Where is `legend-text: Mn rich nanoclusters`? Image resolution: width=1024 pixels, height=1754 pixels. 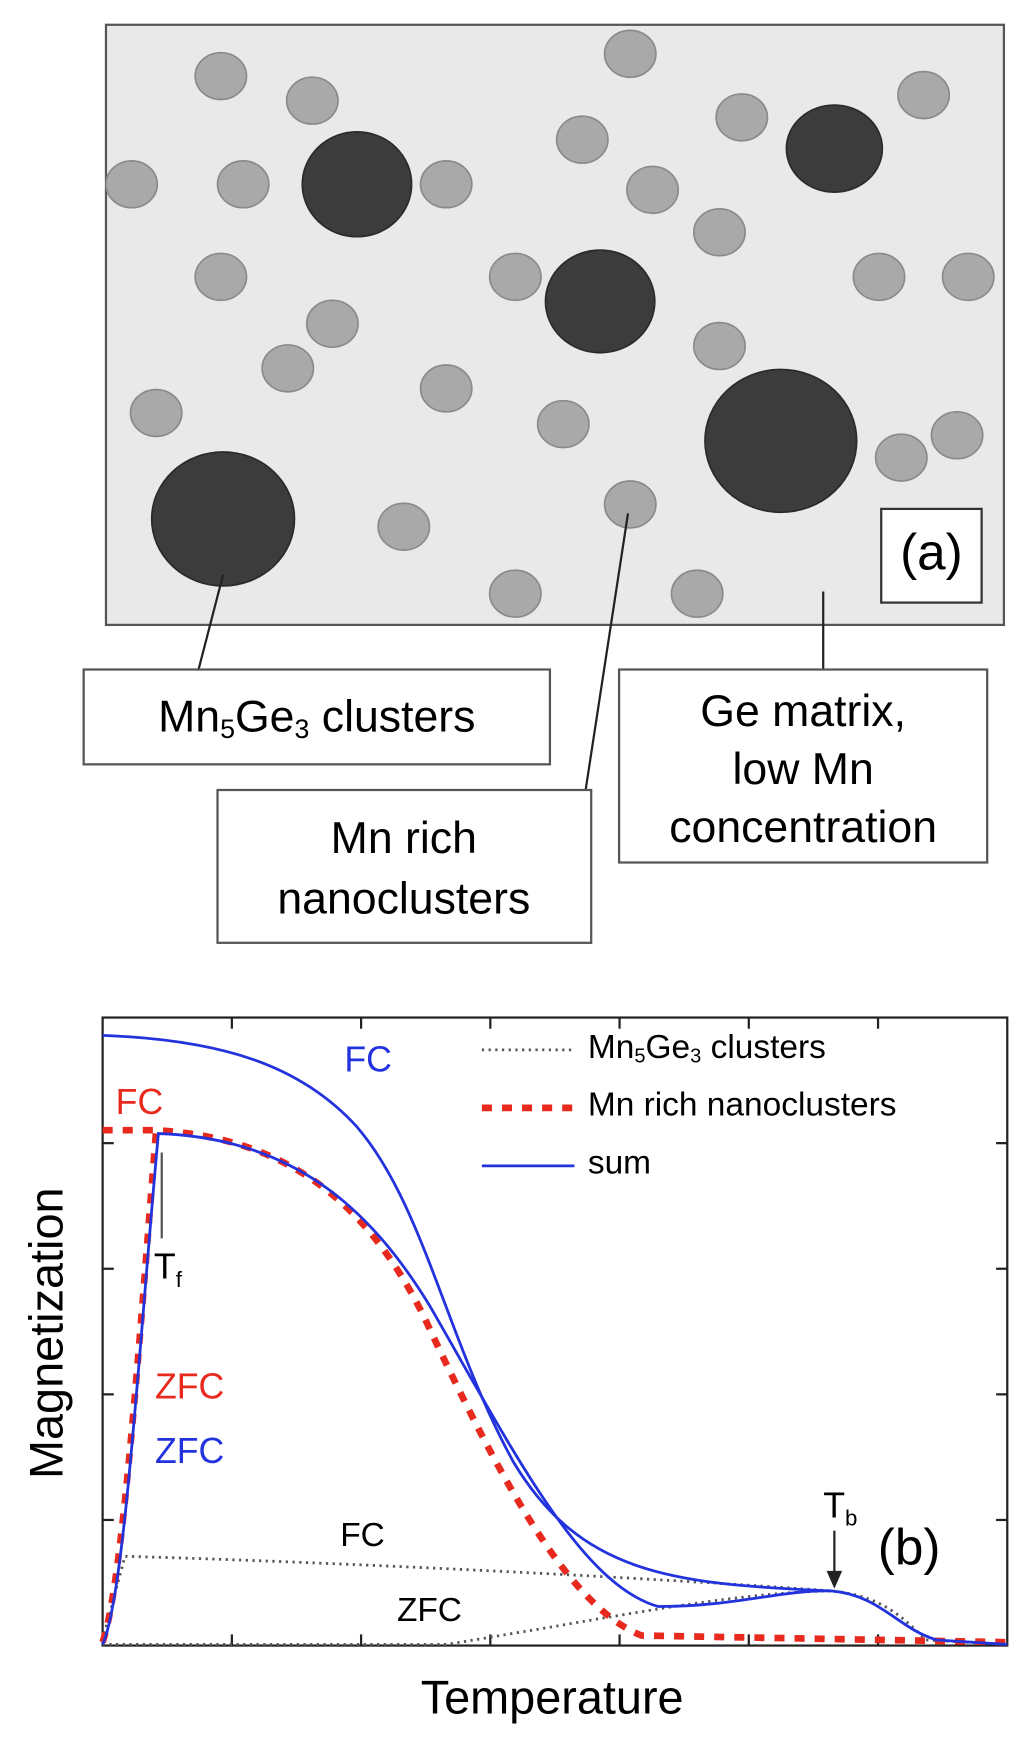 legend-text: Mn rich nanoclusters is located at coordinates (742, 1105).